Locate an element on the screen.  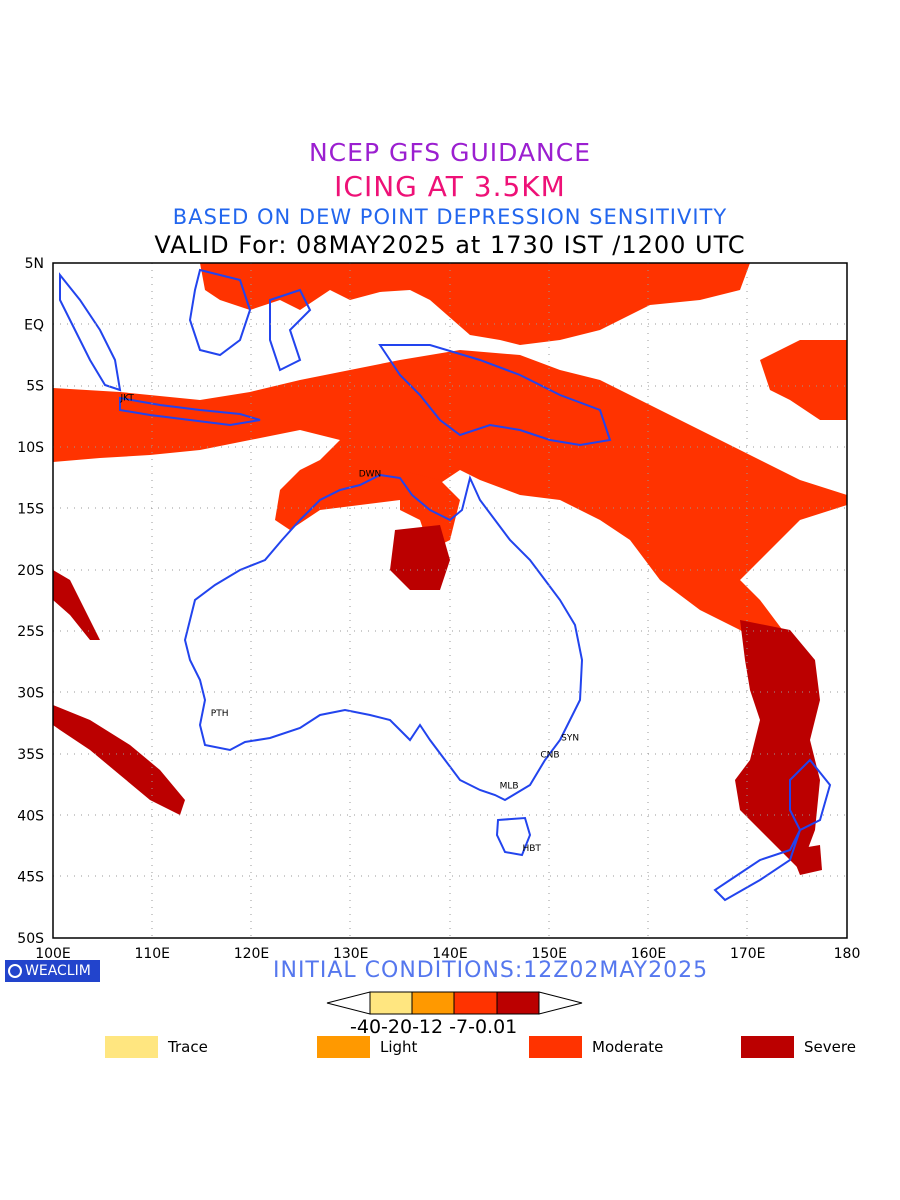
legend-label-severe: Severe is located at coordinates (830, 1047).